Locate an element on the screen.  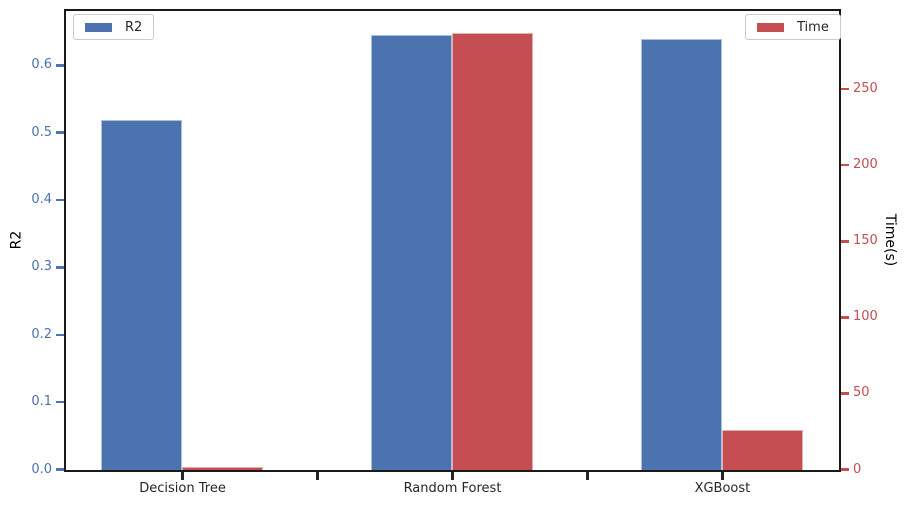
left-ytick-label: 0.5 is located at coordinates (41, 132).